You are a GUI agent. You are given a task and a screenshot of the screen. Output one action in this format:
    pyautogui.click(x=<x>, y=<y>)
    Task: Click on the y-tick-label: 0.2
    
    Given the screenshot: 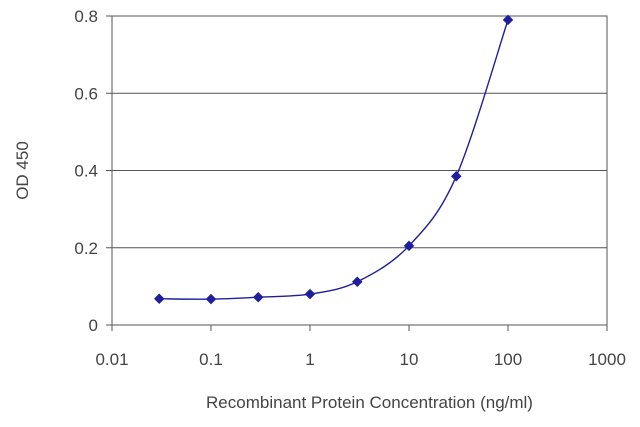 What is the action you would take?
    pyautogui.click(x=86, y=248)
    